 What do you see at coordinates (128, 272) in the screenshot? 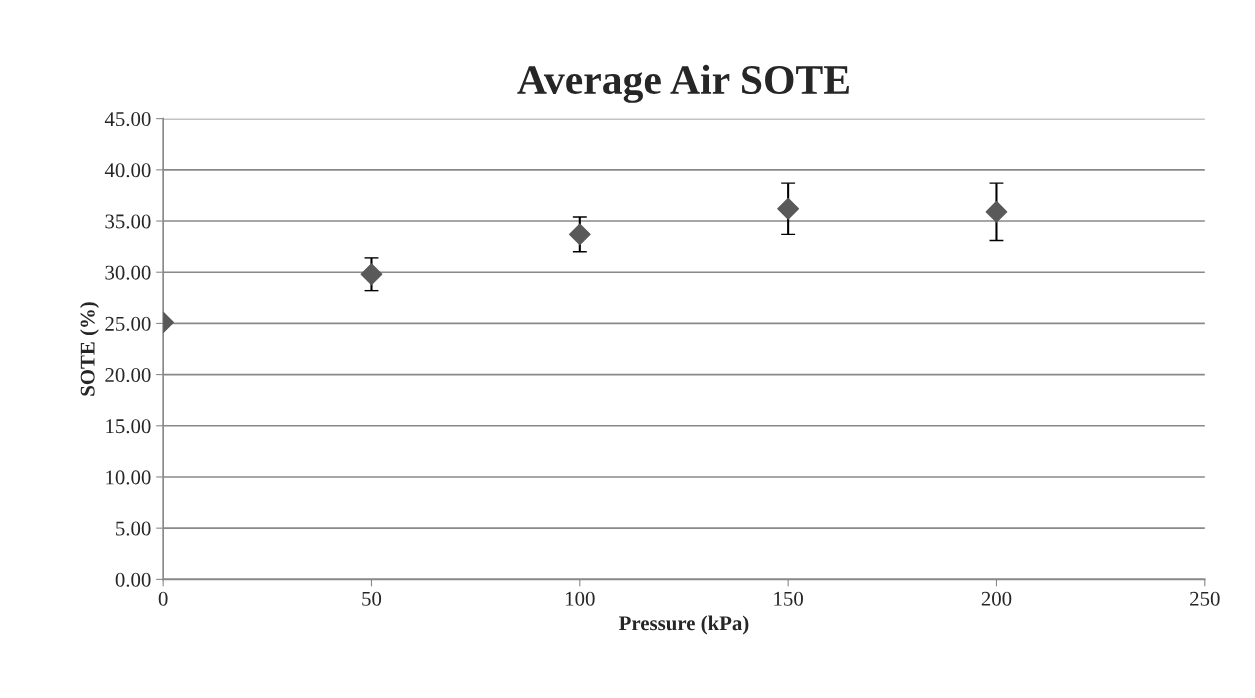
I see `y-tick-label: 30.00` at bounding box center [128, 272].